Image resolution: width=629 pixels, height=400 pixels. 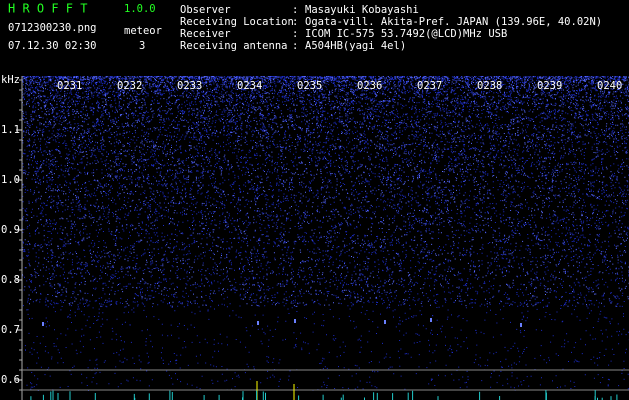 I want to click on time-label: 0240, so click(x=609, y=86).